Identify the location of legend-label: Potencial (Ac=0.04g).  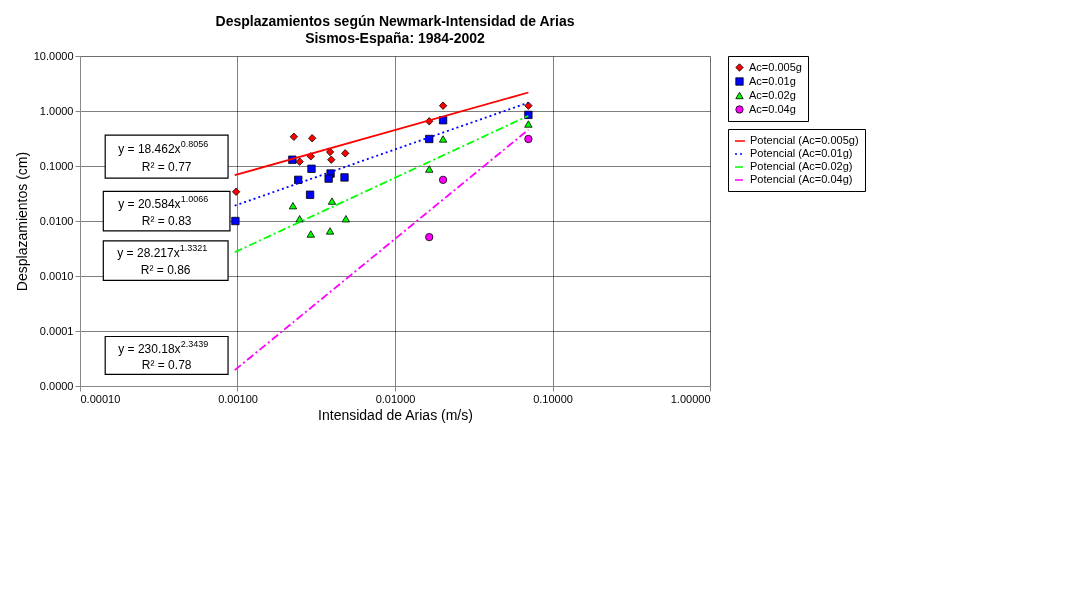
(801, 179).